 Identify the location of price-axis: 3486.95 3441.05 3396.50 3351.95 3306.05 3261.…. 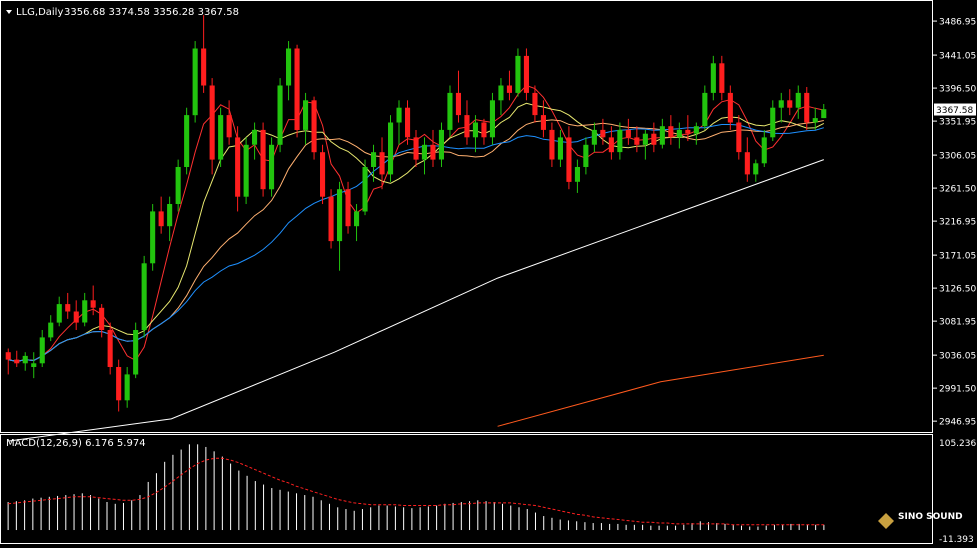
(954, 281).